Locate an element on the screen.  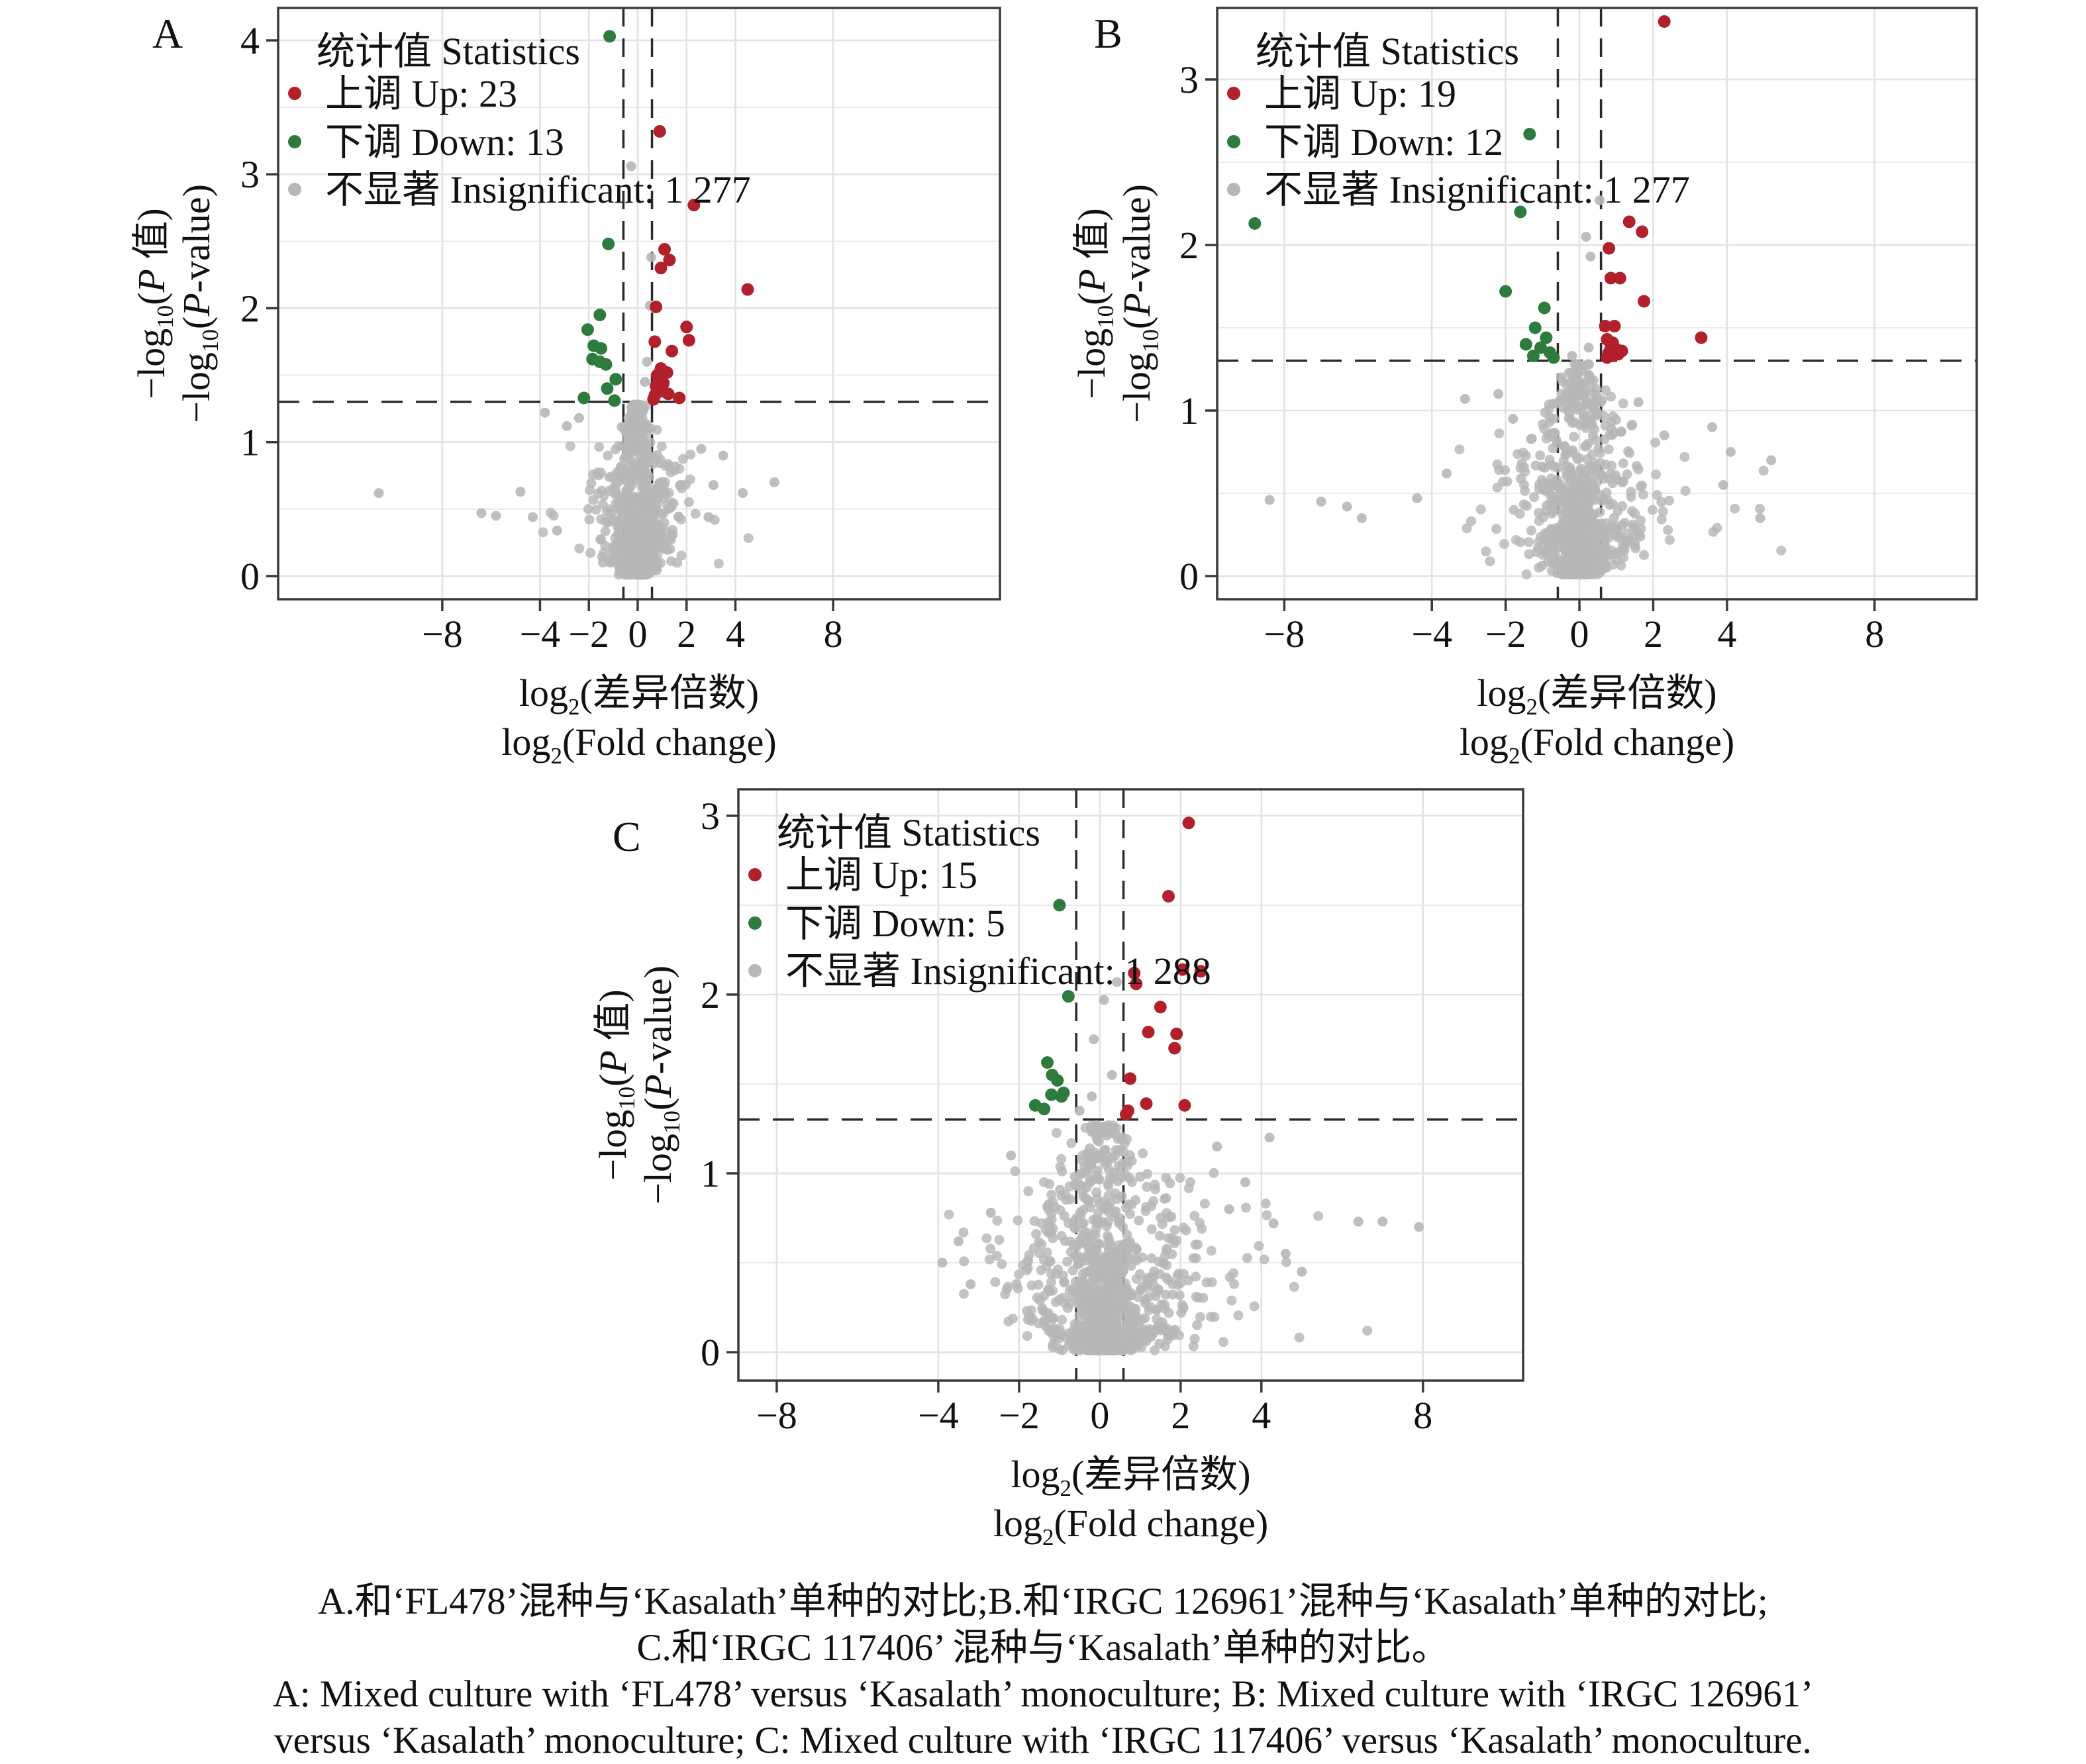
panel-background is located at coordinates (1130, 1085).